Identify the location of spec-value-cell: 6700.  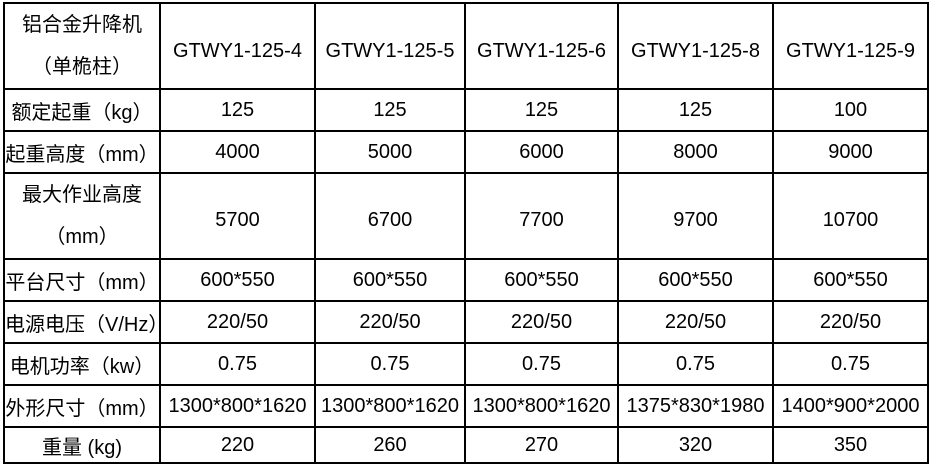
(390, 216).